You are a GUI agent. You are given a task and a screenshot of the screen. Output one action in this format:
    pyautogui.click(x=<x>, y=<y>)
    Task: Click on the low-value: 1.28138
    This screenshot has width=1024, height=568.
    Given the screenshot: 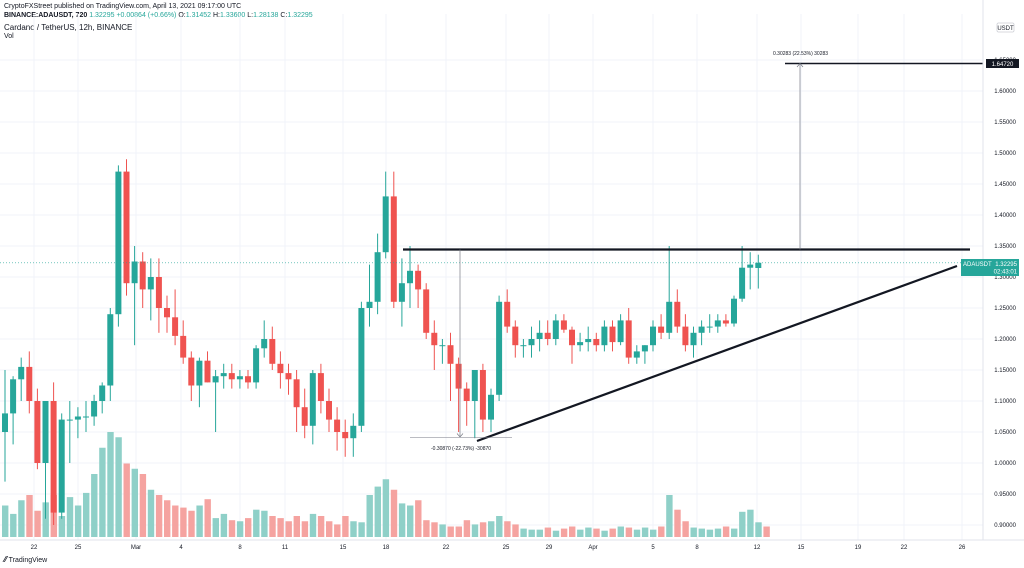 What is the action you would take?
    pyautogui.click(x=266, y=15)
    